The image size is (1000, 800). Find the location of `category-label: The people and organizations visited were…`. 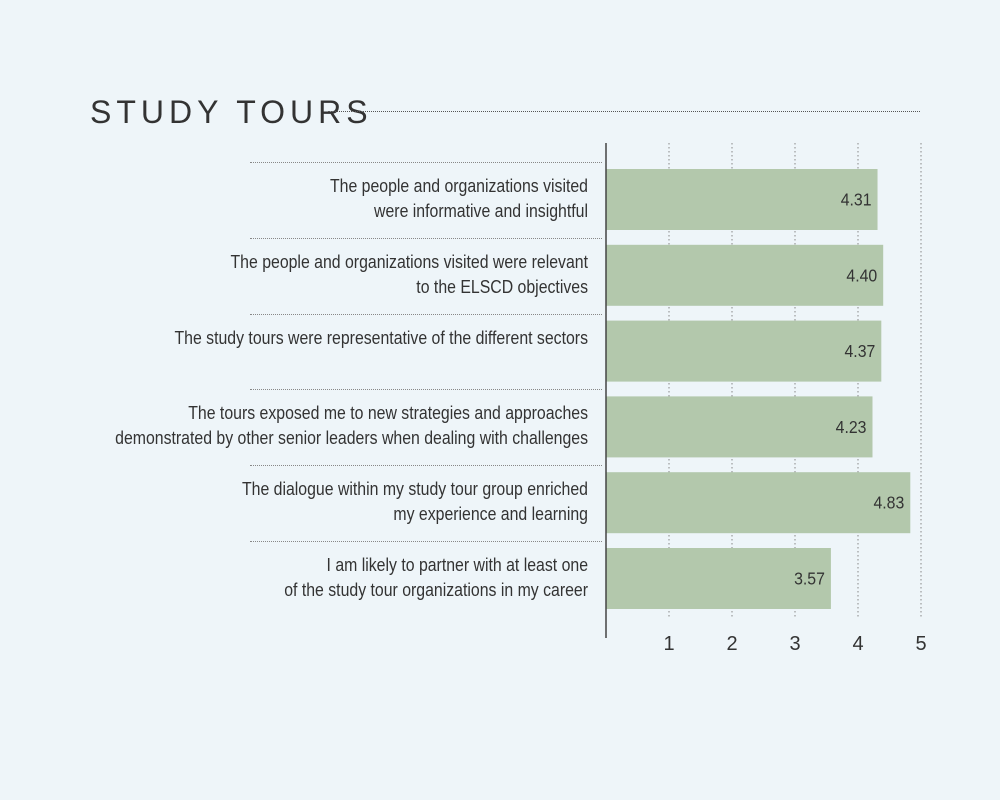

category-label: The people and organizations visited were… is located at coordinates (341, 199).